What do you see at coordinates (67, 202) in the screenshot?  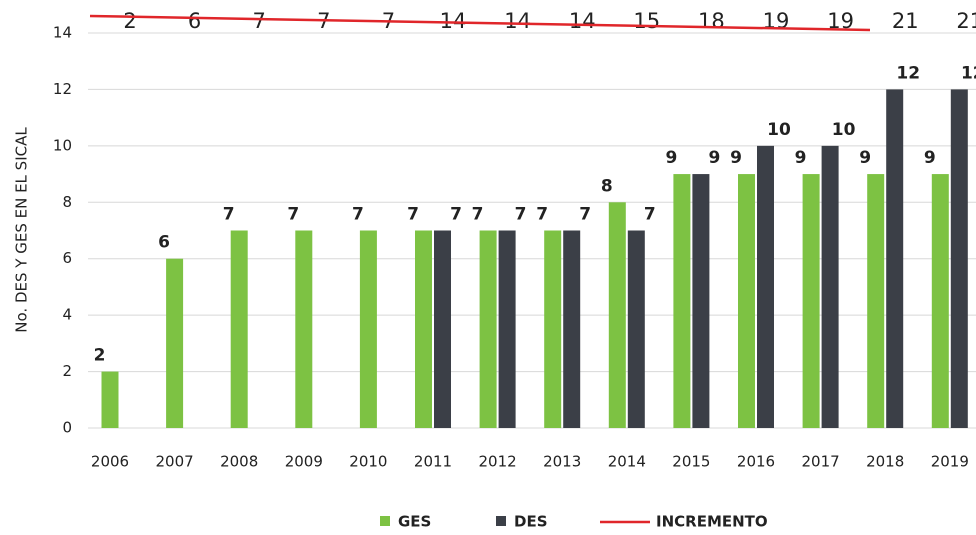 I see `y-tick-label: 8` at bounding box center [67, 202].